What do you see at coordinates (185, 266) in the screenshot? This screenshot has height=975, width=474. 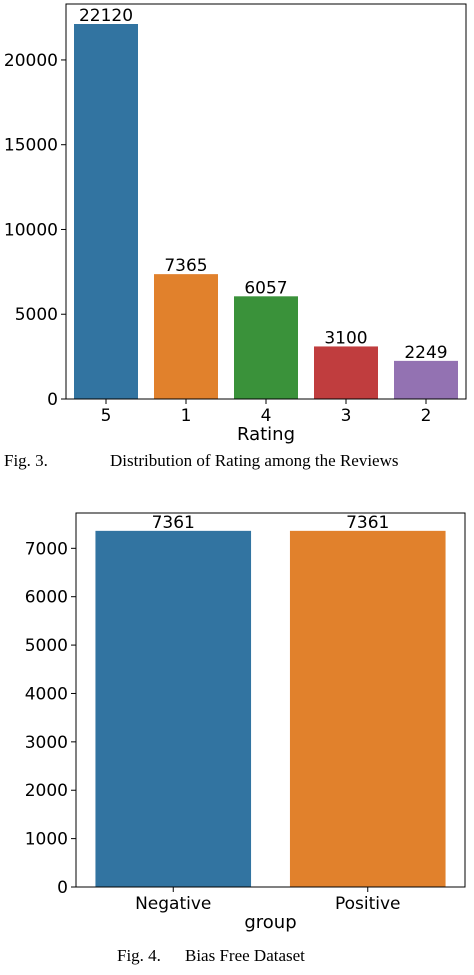 I see `data-label-1: 7365` at bounding box center [185, 266].